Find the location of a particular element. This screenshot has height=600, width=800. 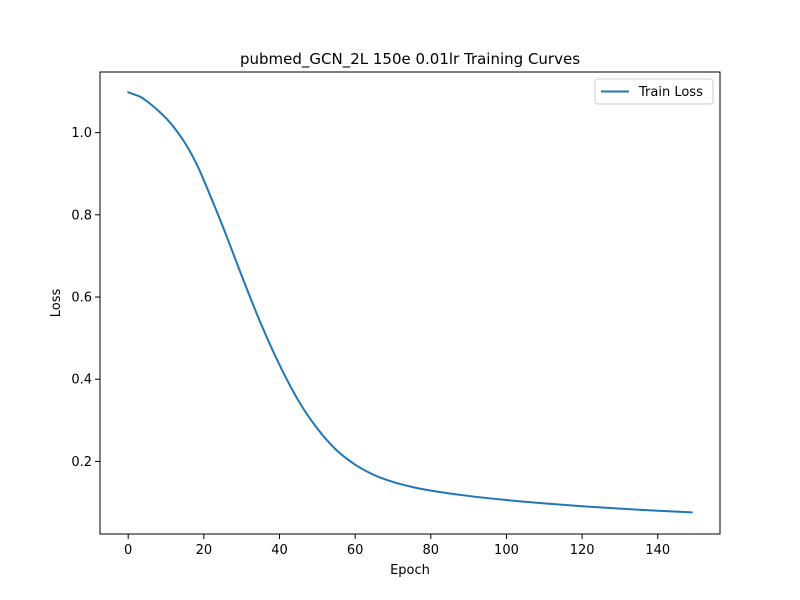

legend: Train Loss is located at coordinates (654, 91).